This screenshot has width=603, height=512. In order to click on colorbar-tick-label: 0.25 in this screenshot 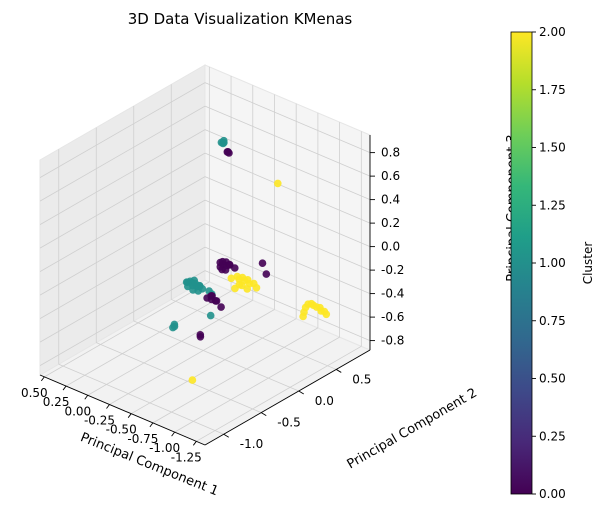, I will do `click(552, 436)`.